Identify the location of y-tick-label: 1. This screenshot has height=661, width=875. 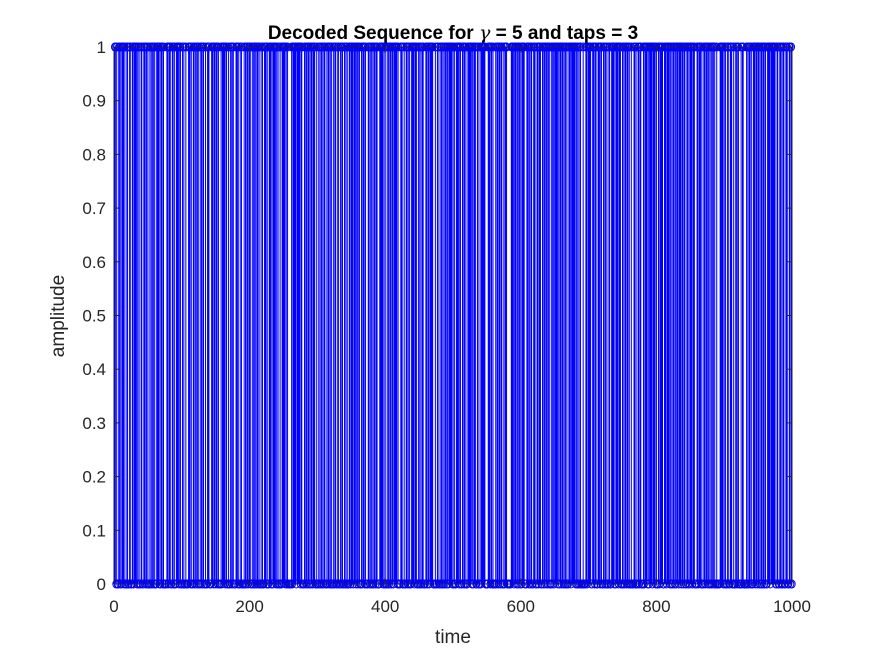
(101, 47).